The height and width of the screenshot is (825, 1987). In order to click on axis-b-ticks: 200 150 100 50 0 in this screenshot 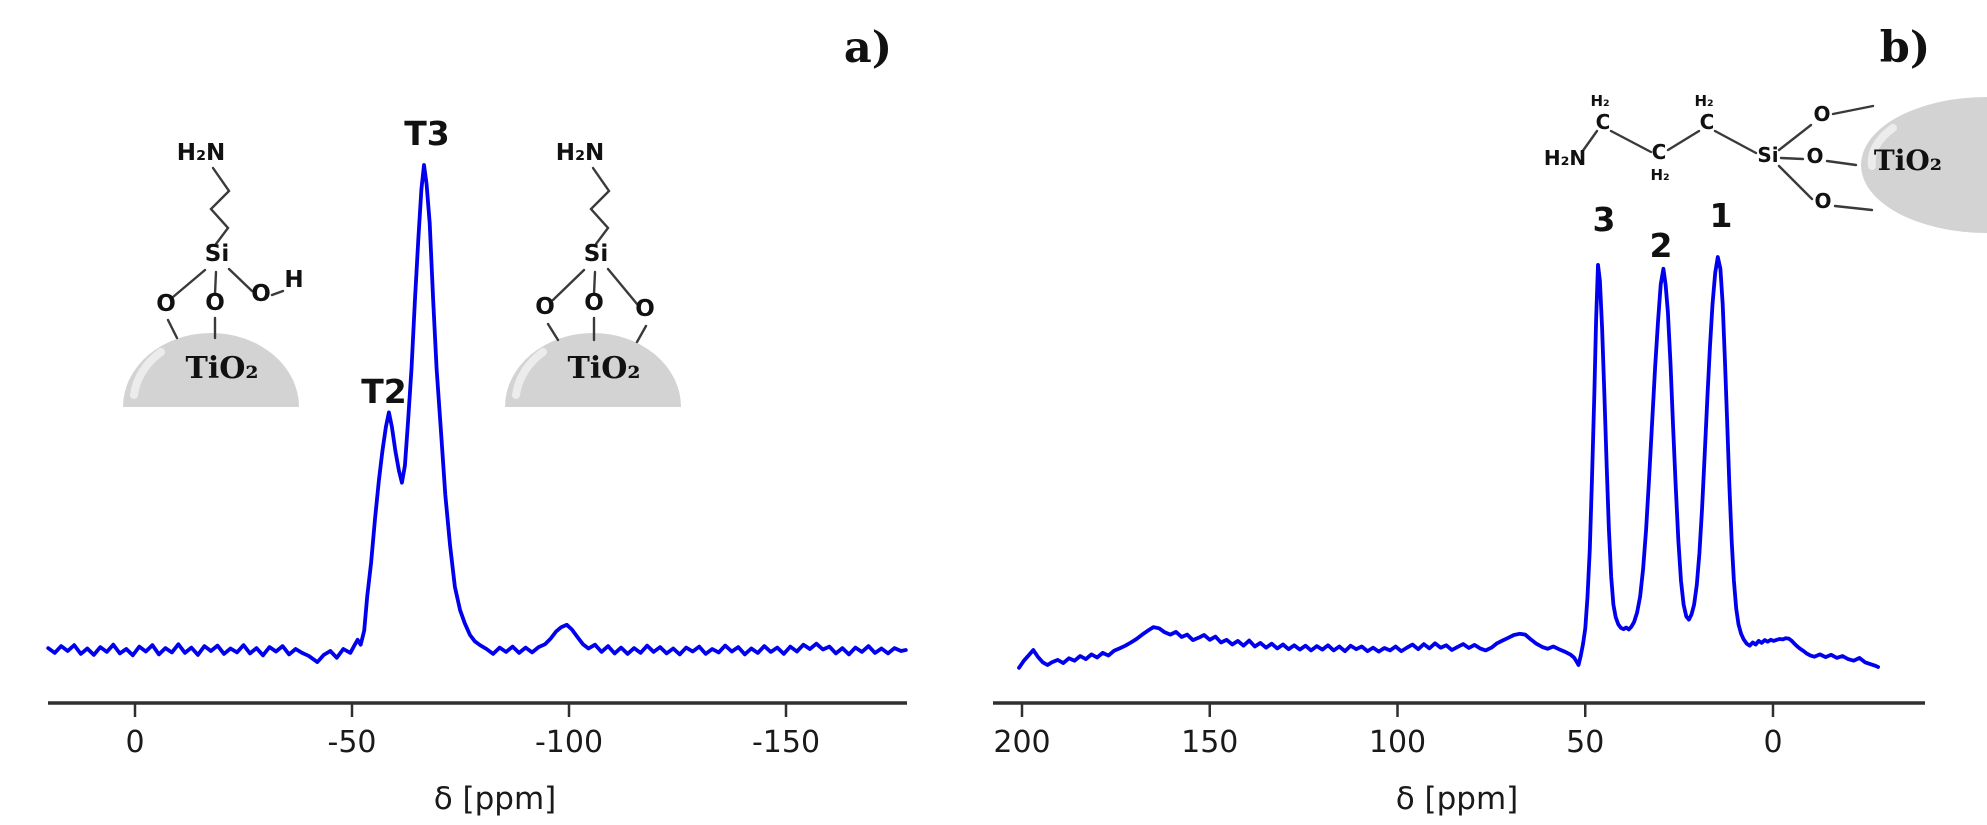, I will do `click(1388, 732)`.